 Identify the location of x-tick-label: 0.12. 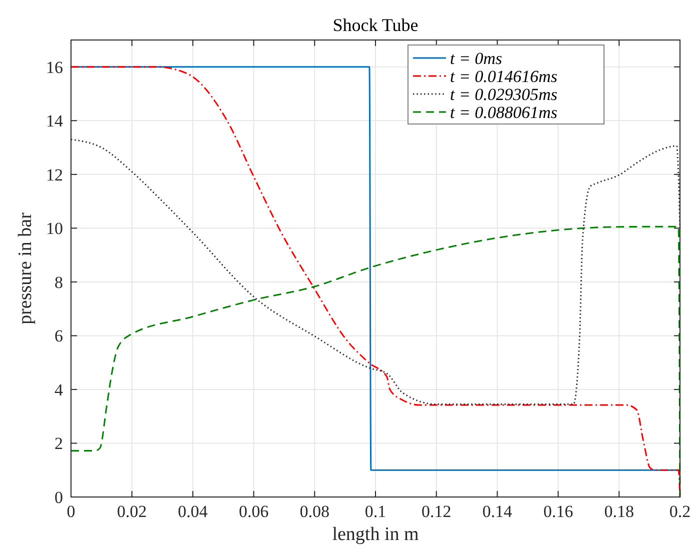
(437, 511).